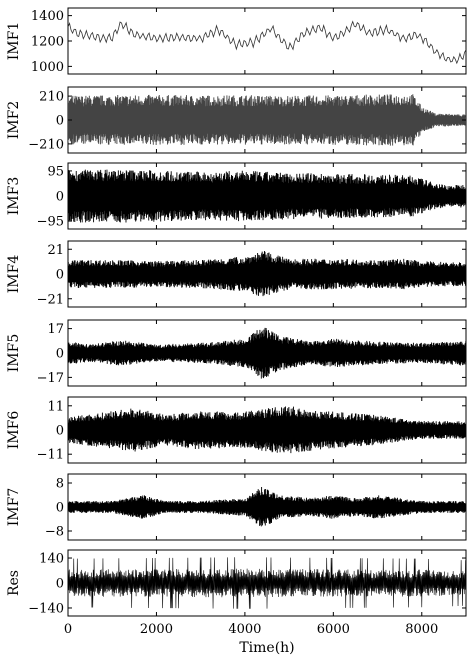  What do you see at coordinates (266, 648) in the screenshot?
I see `x-axis-label: Time(h)` at bounding box center [266, 648].